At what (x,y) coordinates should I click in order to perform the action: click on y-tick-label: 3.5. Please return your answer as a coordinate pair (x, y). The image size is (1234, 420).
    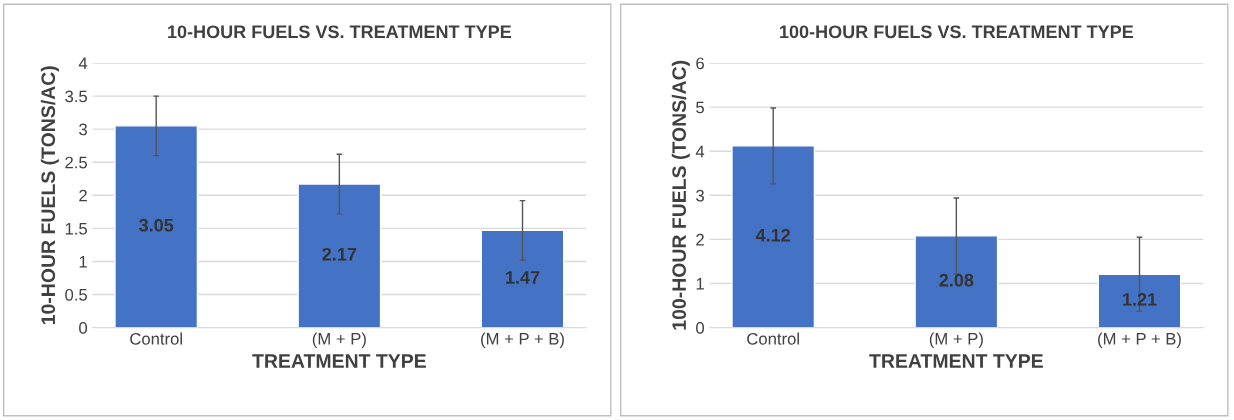
    Looking at the image, I should click on (76, 96).